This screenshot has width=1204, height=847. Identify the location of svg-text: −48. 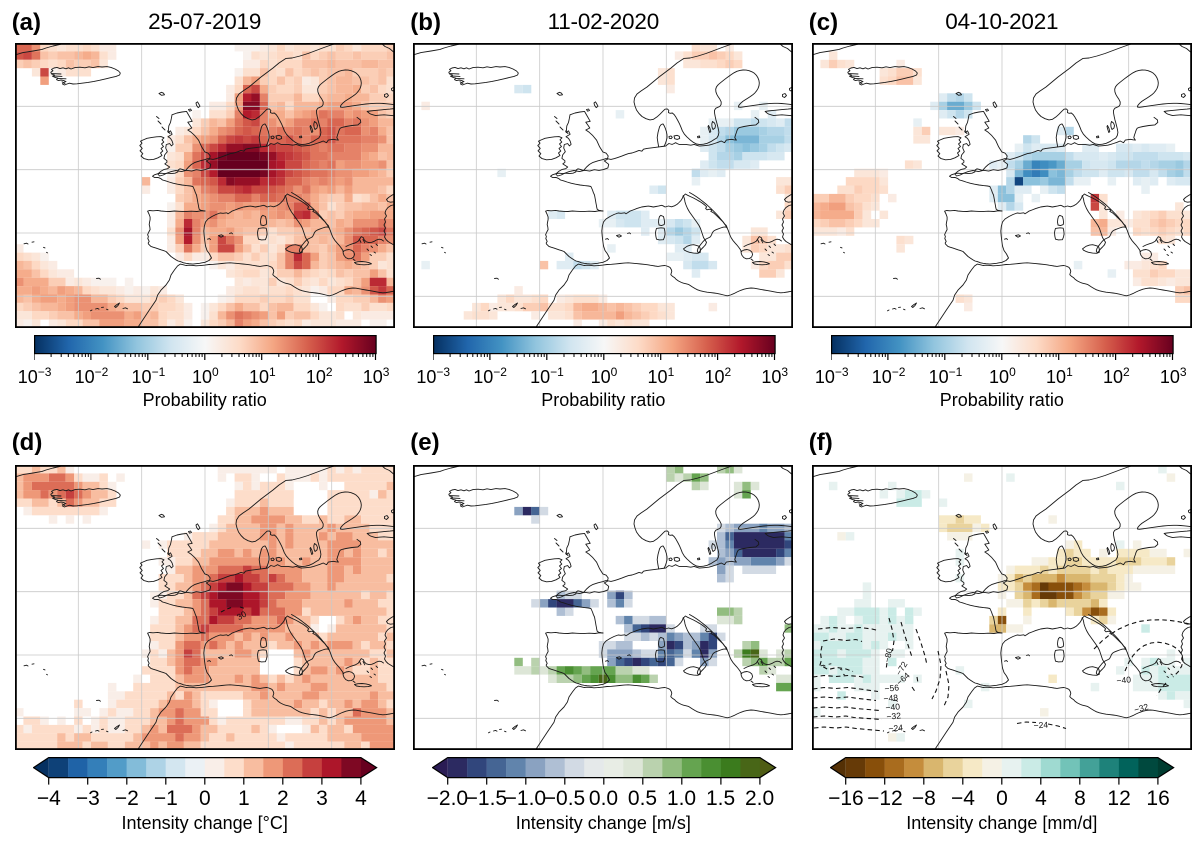
(891, 698).